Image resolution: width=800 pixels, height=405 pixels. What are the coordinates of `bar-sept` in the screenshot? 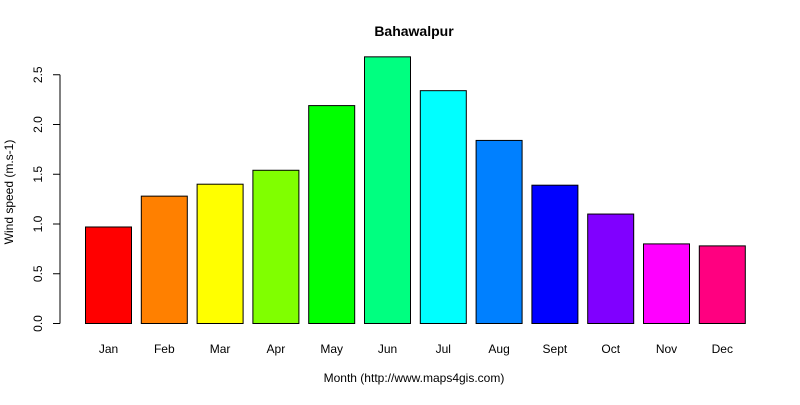 It's located at (555, 254).